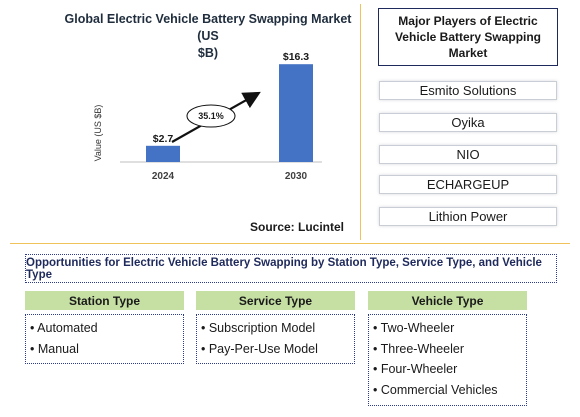 Image resolution: width=580 pixels, height=417 pixels. What do you see at coordinates (163, 176) in the screenshot?
I see `x-tick-2024: 2024` at bounding box center [163, 176].